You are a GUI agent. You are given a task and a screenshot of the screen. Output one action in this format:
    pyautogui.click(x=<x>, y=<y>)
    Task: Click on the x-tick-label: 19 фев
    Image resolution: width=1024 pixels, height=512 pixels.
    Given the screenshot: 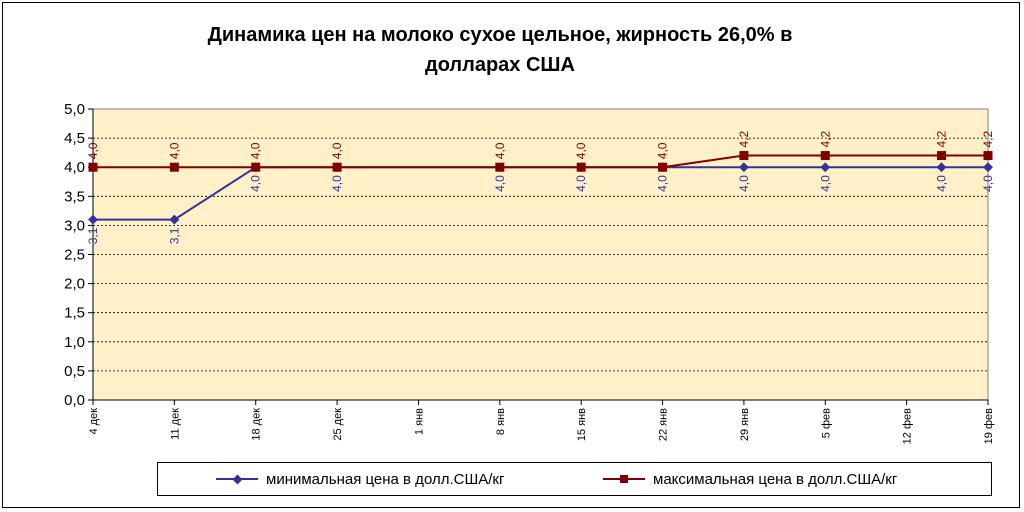 What is the action you would take?
    pyautogui.click(x=989, y=426)
    